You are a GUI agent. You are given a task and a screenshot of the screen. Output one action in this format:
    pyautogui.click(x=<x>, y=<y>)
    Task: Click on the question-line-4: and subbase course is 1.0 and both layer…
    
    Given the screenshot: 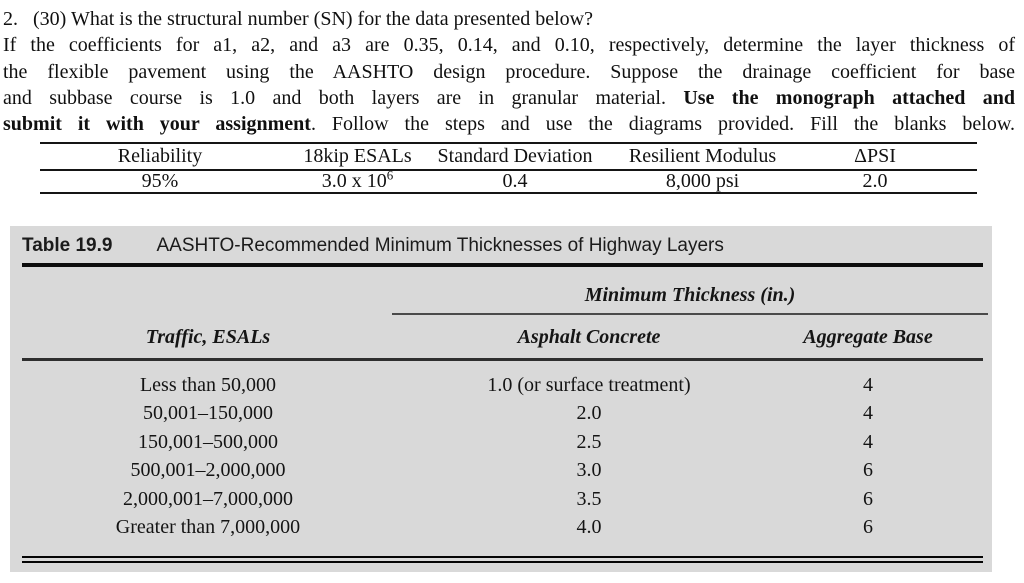 What is the action you would take?
    pyautogui.click(x=509, y=98)
    